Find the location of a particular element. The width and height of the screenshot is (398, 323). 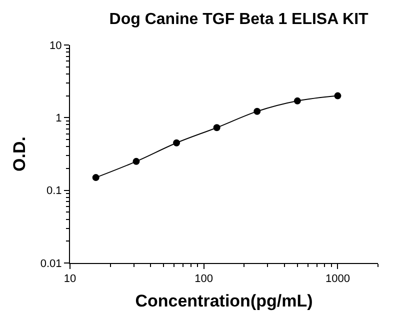

y-tick-label: 1 is located at coordinates (59, 118).